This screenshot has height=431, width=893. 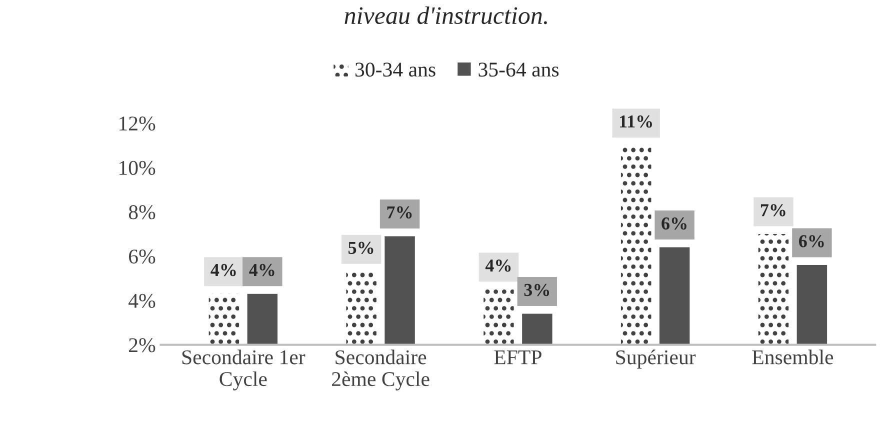 What do you see at coordinates (656, 359) in the screenshot?
I see `x-tick-label: Supérieur` at bounding box center [656, 359].